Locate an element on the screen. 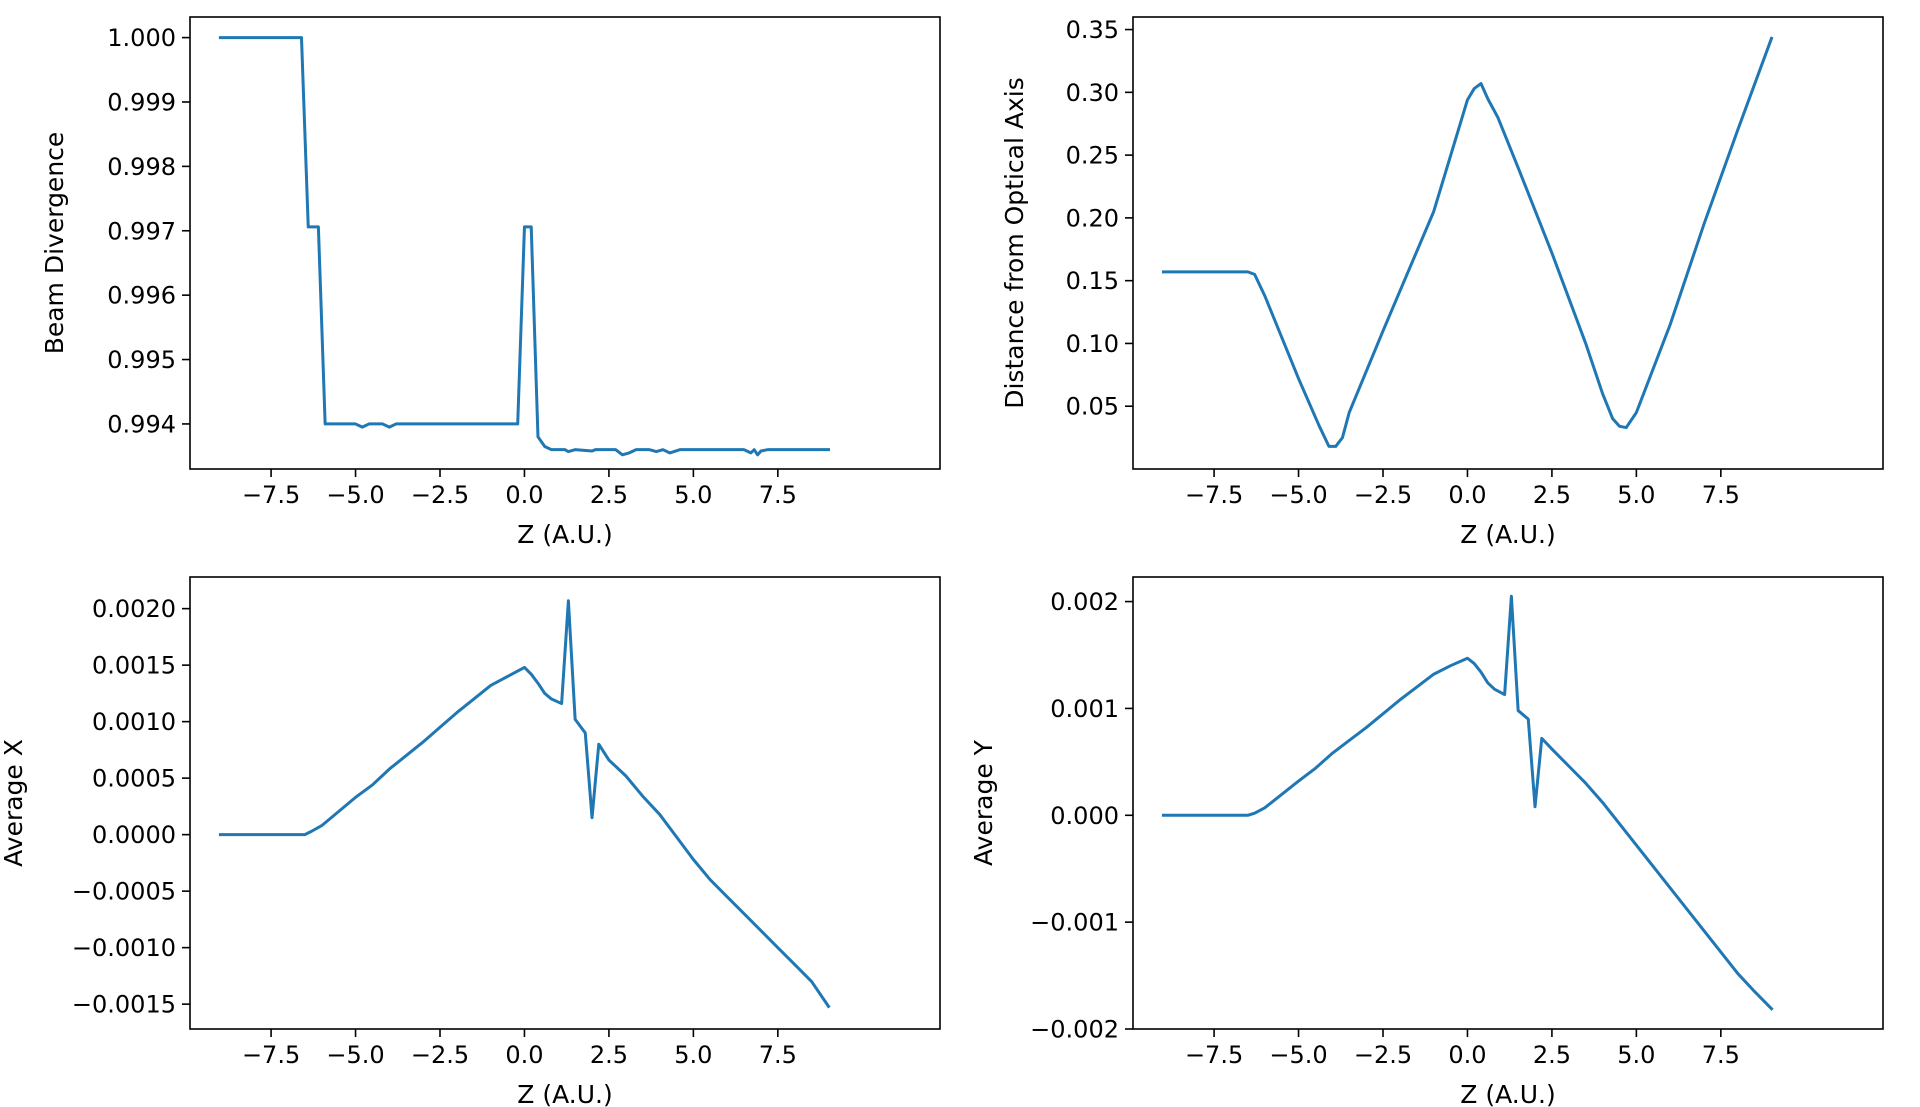 The image size is (1920, 1107). y-tick-label: −0.002 is located at coordinates (1074, 1030).